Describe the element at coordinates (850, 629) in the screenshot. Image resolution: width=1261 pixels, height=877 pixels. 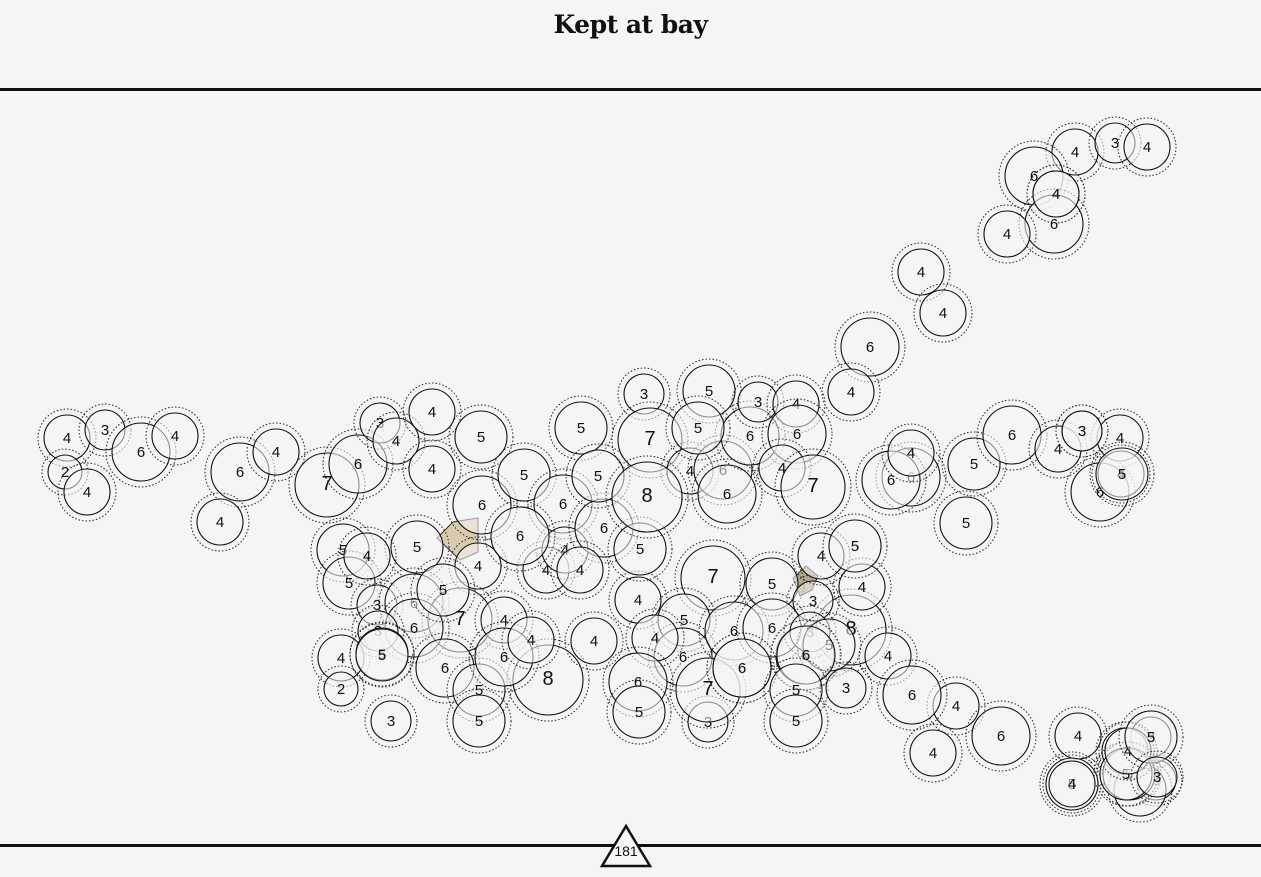
I see `clue-number: 8` at that location.